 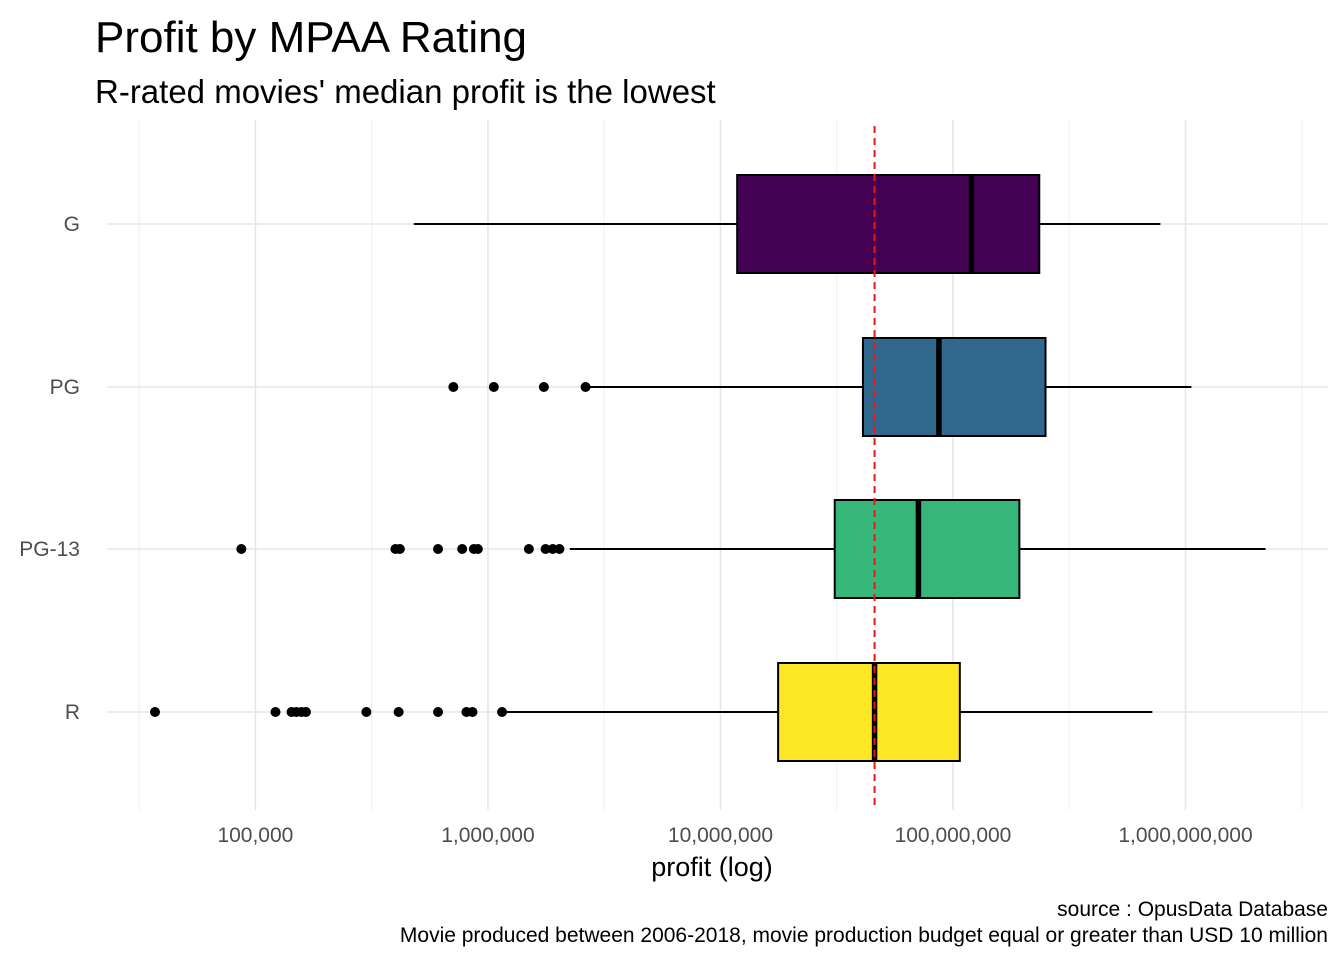 I want to click on x-tick-label: 10,000,000, so click(x=720, y=835).